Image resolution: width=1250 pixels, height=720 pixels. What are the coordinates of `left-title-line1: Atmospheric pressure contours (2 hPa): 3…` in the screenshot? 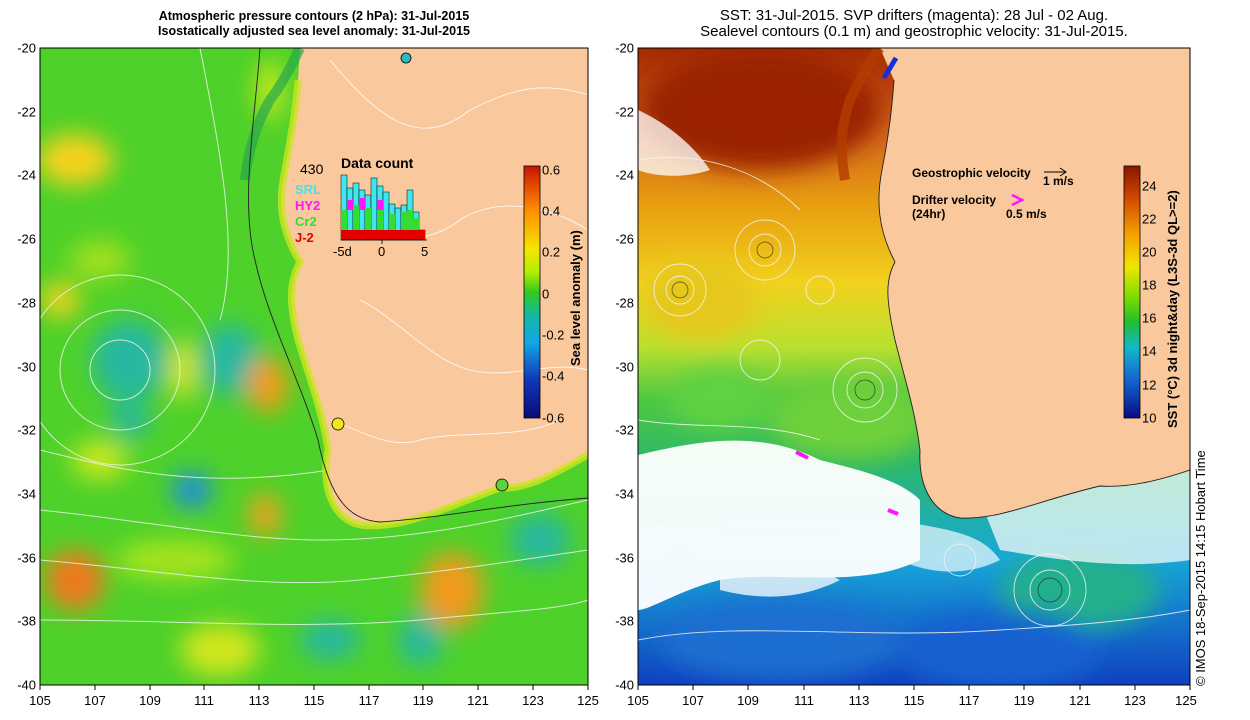 It's located at (314, 16).